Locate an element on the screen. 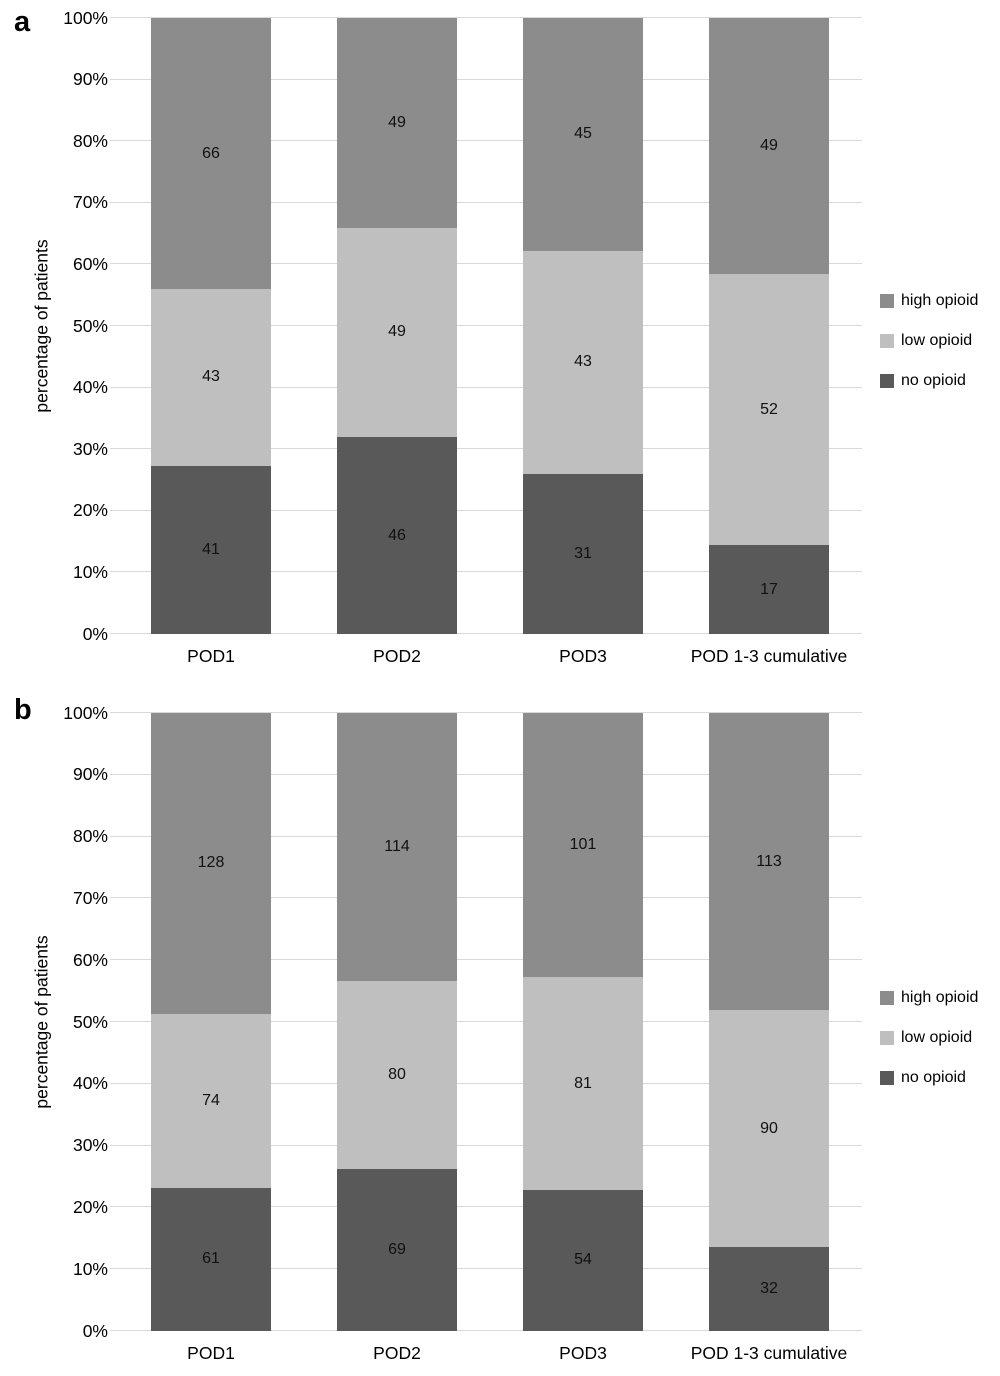  segment-value-label: 90 is located at coordinates (769, 1128).